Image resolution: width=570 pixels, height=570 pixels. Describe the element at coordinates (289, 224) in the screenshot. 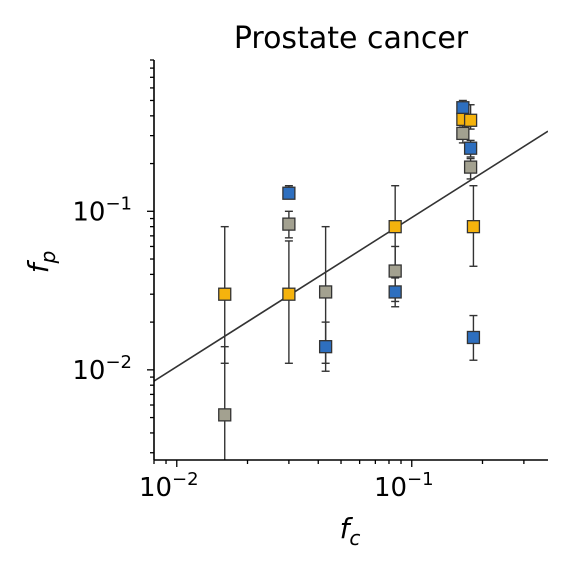

I see `point-s2-p1` at that location.